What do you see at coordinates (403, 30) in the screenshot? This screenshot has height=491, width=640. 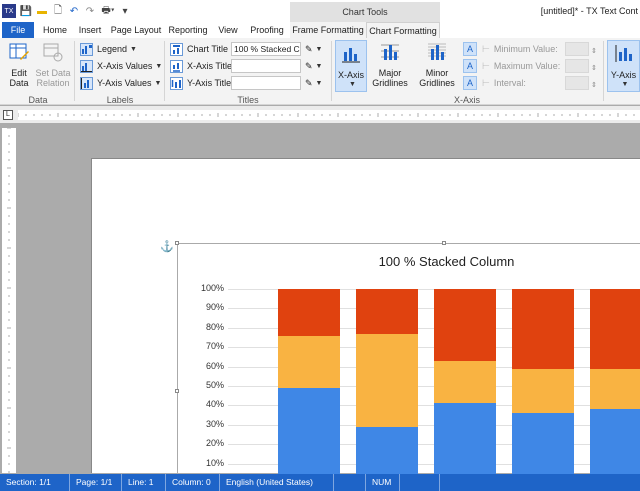 I see `tab-chart-formatting: Chart Formatting` at bounding box center [403, 30].